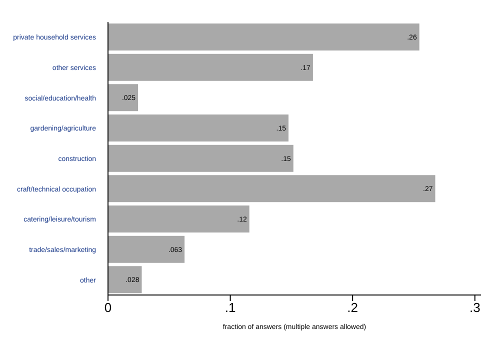  What do you see at coordinates (230, 308) in the screenshot?
I see `x-tick-label: .1` at bounding box center [230, 308].